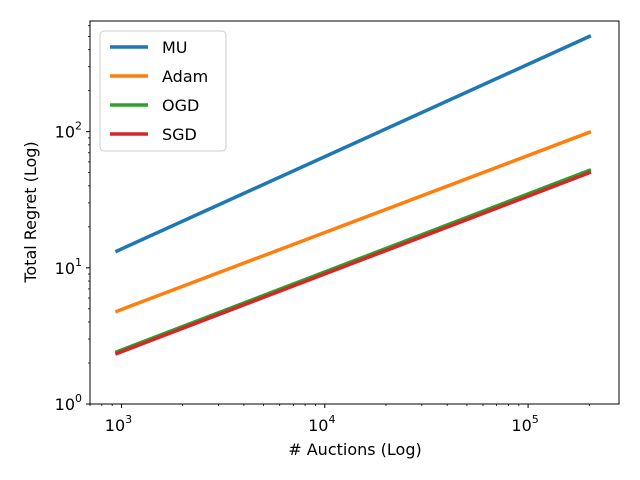  I want to click on x-axis-label: # Auctions (Log), so click(355, 449).